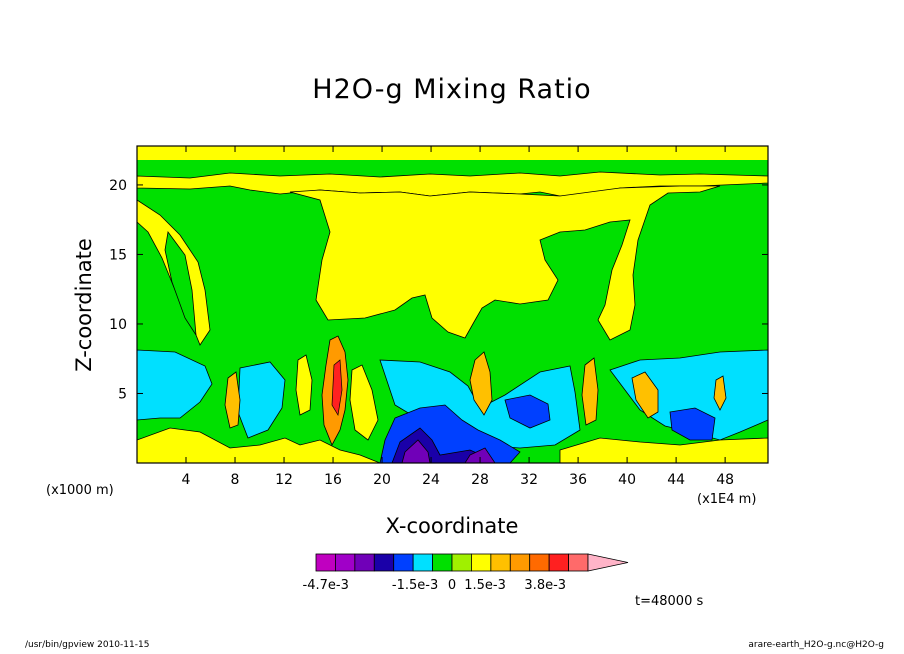 This screenshot has width=904, height=654. What do you see at coordinates (84, 305) in the screenshot?
I see `y-axis-label: Z-coordinate` at bounding box center [84, 305].